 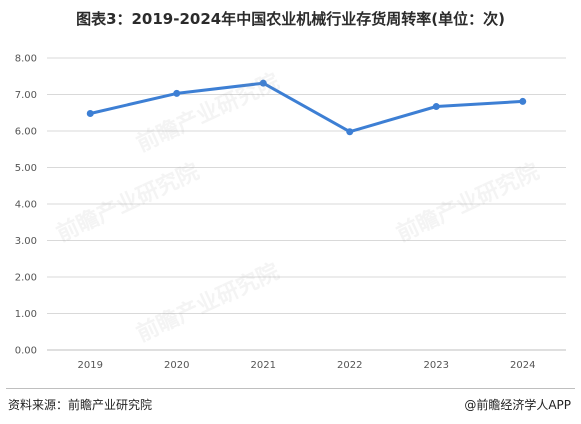 What do you see at coordinates (349, 365) in the screenshot?
I see `x-tick-label: 2022` at bounding box center [349, 365].